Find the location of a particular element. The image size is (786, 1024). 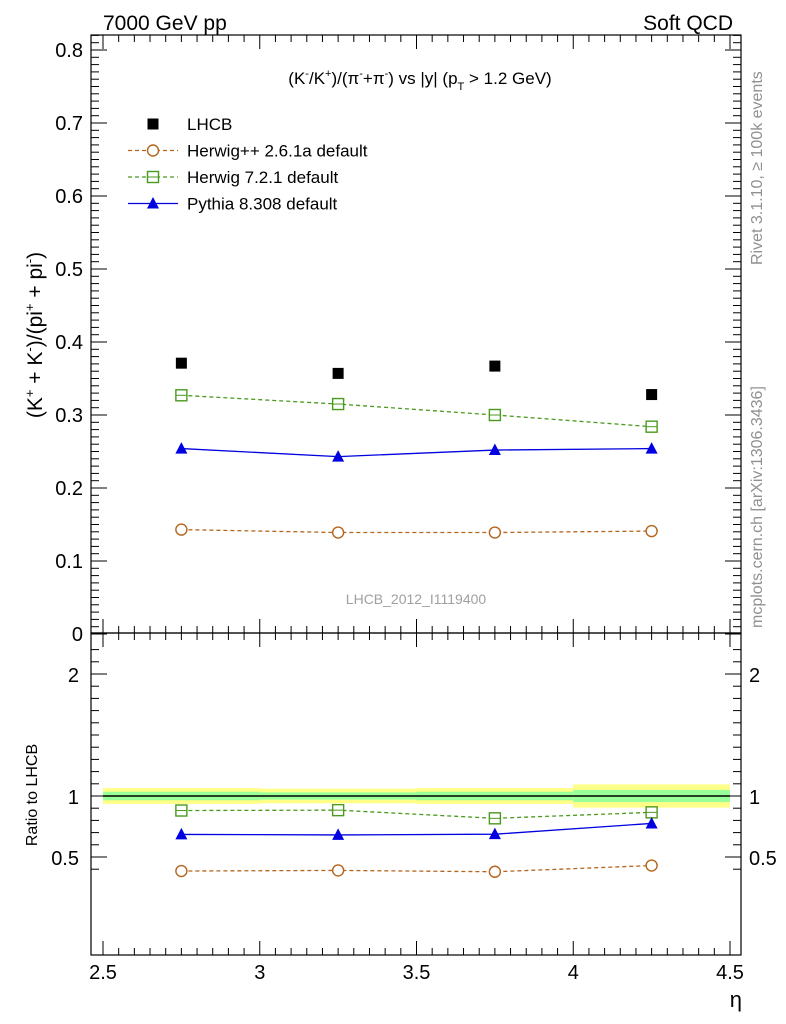

legend-marker-herwig_old is located at coordinates (153, 150).